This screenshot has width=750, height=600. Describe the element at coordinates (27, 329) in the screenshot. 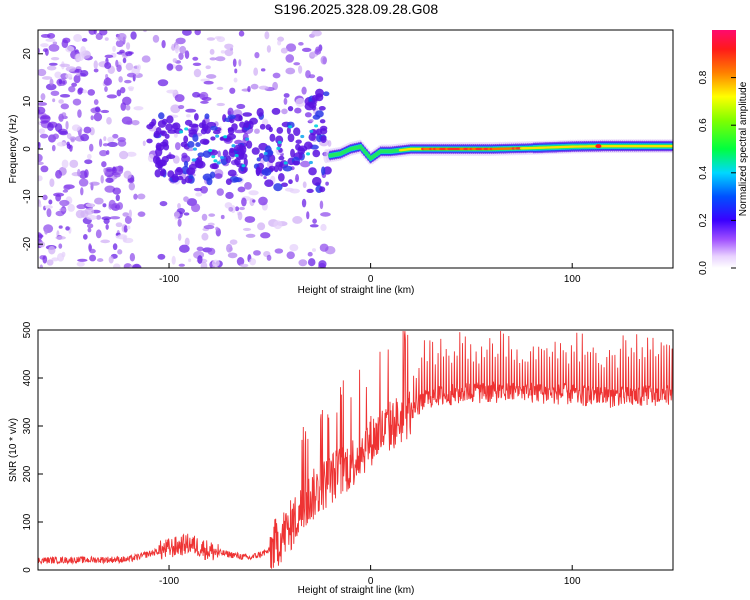

I see `snr-y-tick-label: 500` at that location.